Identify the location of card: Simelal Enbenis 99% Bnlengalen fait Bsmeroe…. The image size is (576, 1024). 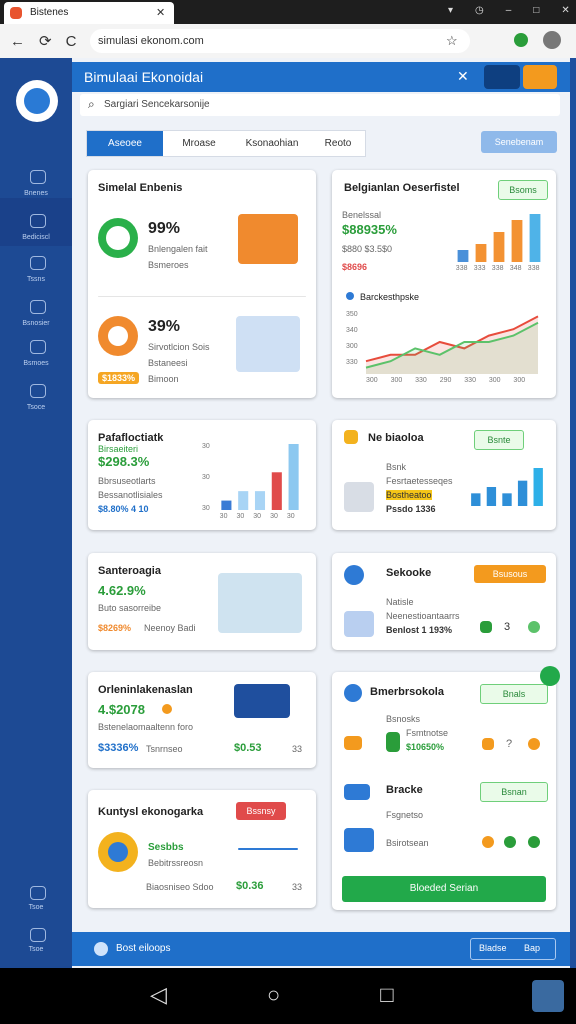
(202, 284).